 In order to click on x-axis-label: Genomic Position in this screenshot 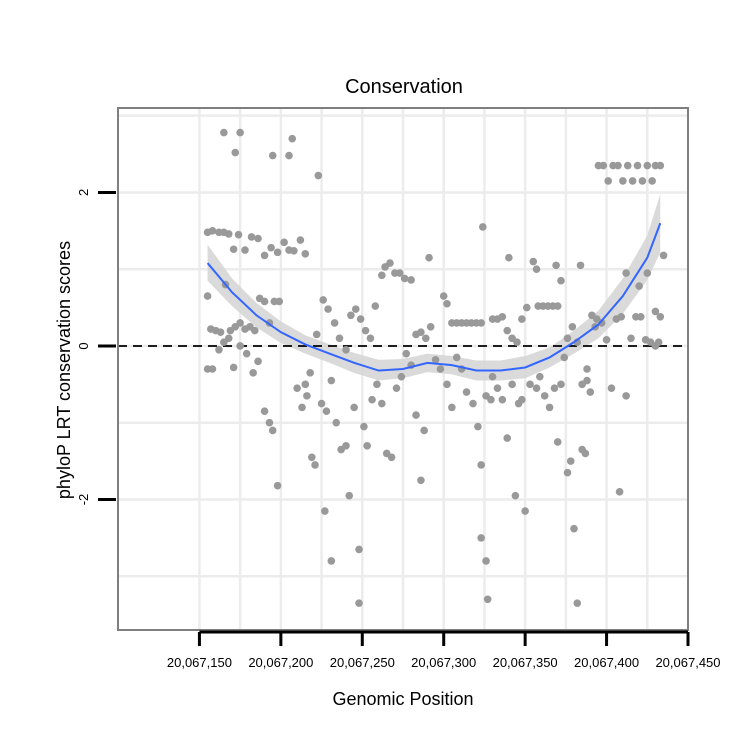, I will do `click(402, 699)`.